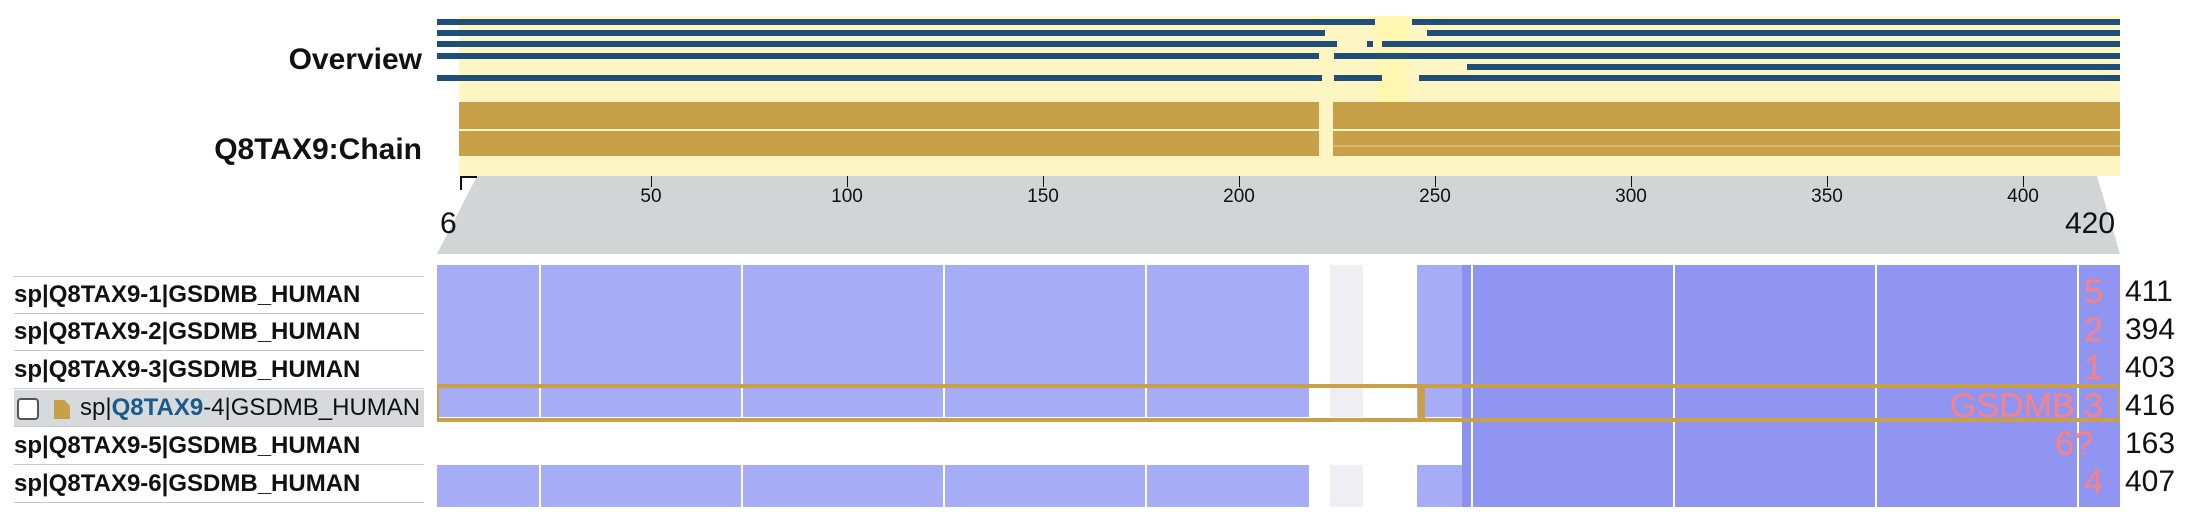  What do you see at coordinates (2093, 330) in the screenshot?
I see `sequence-annotation-2: 2` at bounding box center [2093, 330].